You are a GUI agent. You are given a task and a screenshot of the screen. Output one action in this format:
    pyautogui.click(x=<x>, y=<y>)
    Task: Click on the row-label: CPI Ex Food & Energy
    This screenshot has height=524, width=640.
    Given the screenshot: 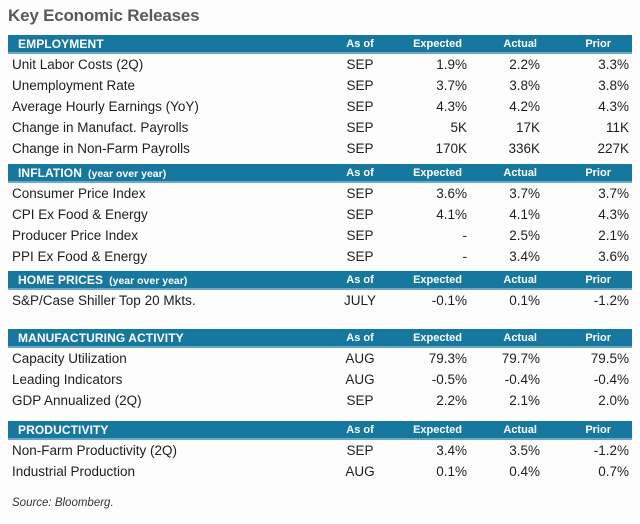 What is the action you would take?
    pyautogui.click(x=80, y=214)
    